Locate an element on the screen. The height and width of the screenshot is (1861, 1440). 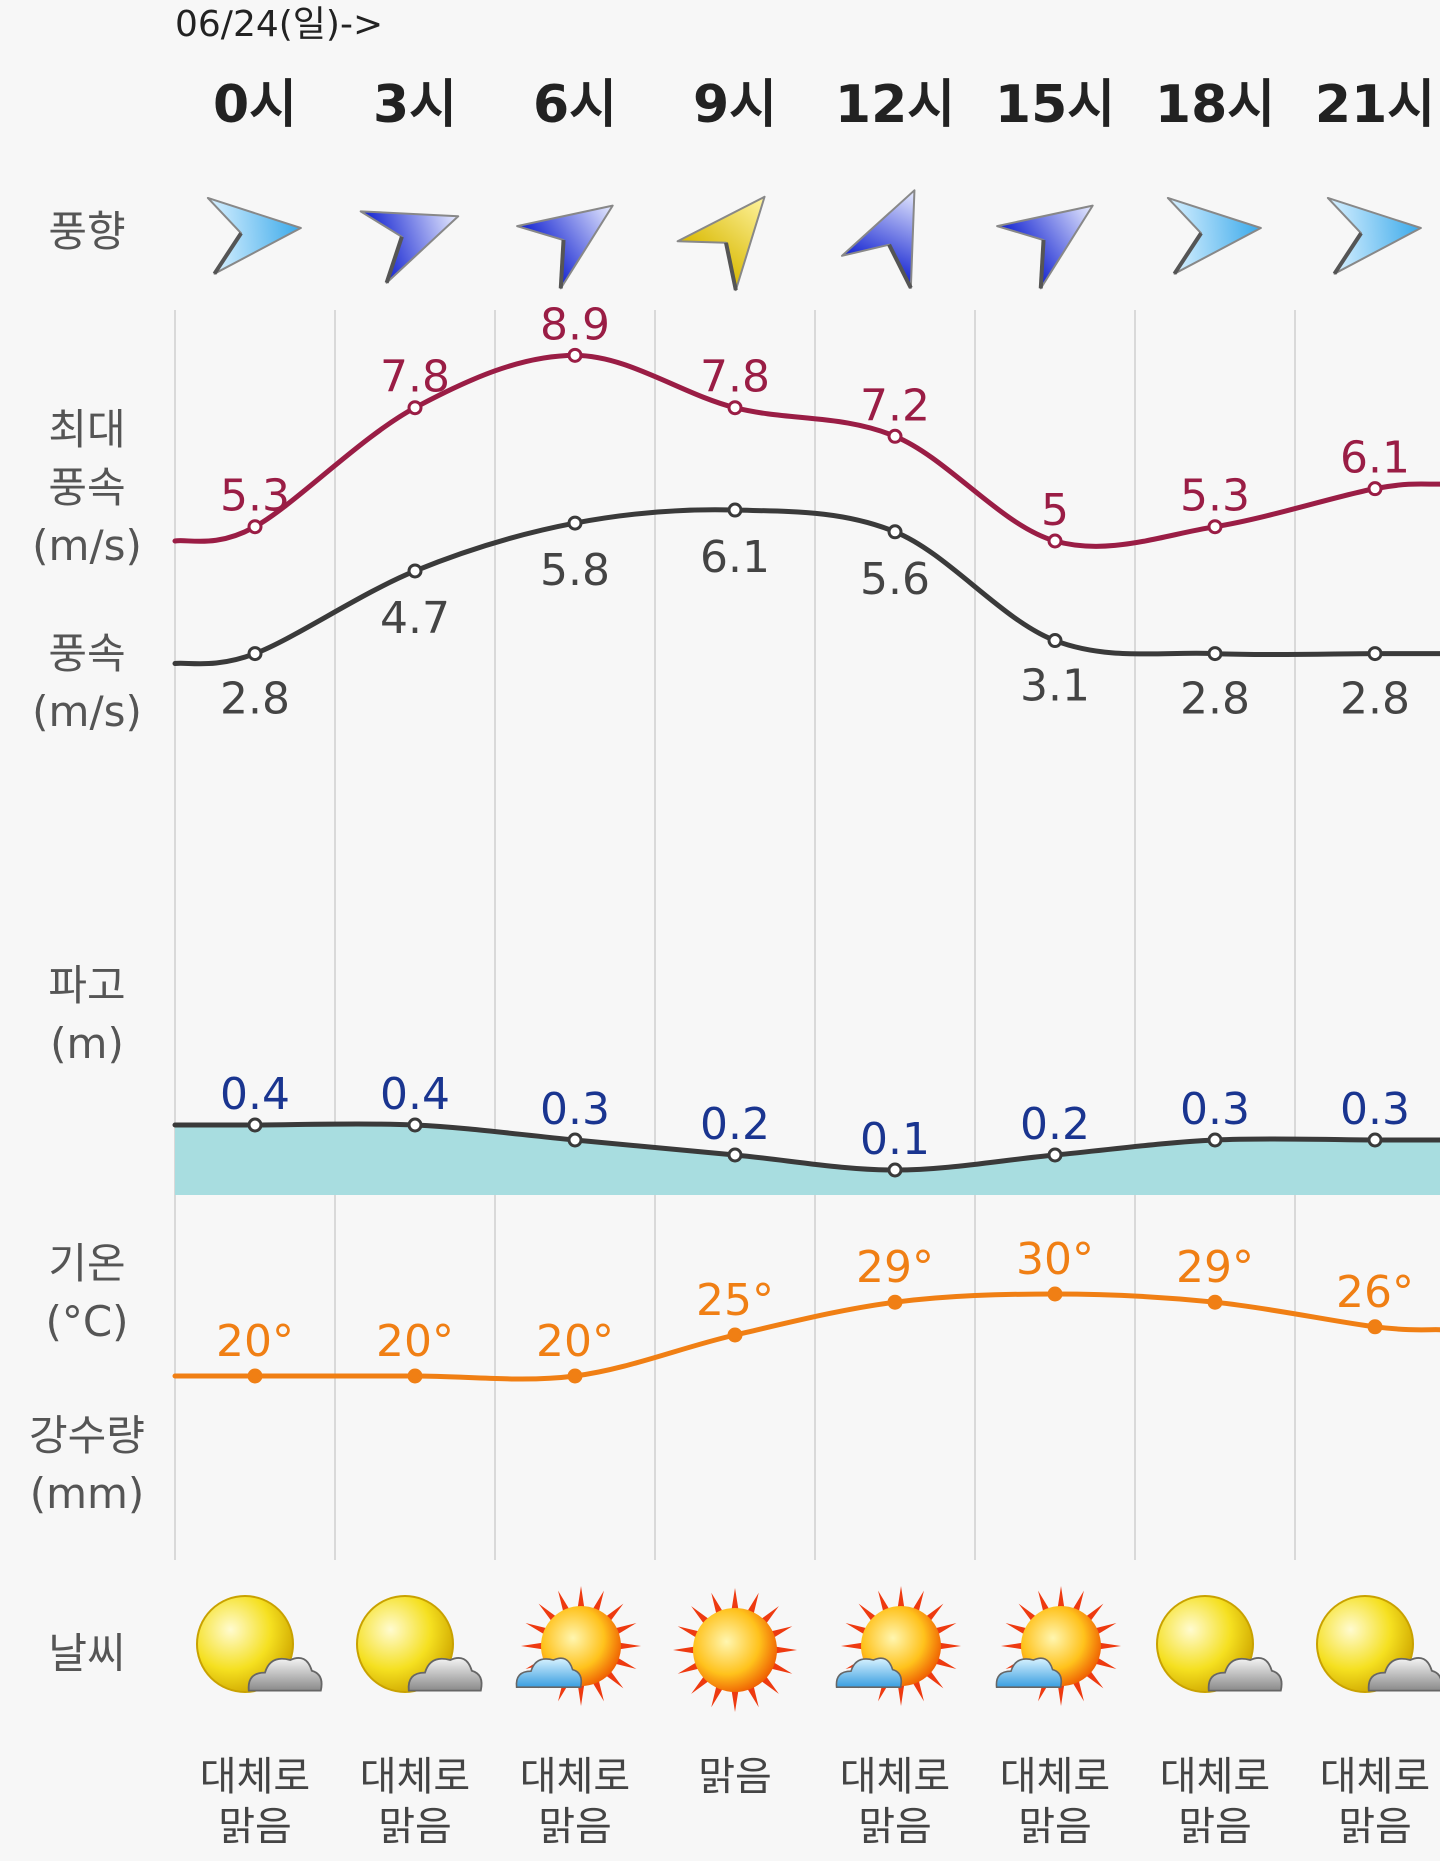
date-label: 06/24(일)-> is located at coordinates (279, 24).